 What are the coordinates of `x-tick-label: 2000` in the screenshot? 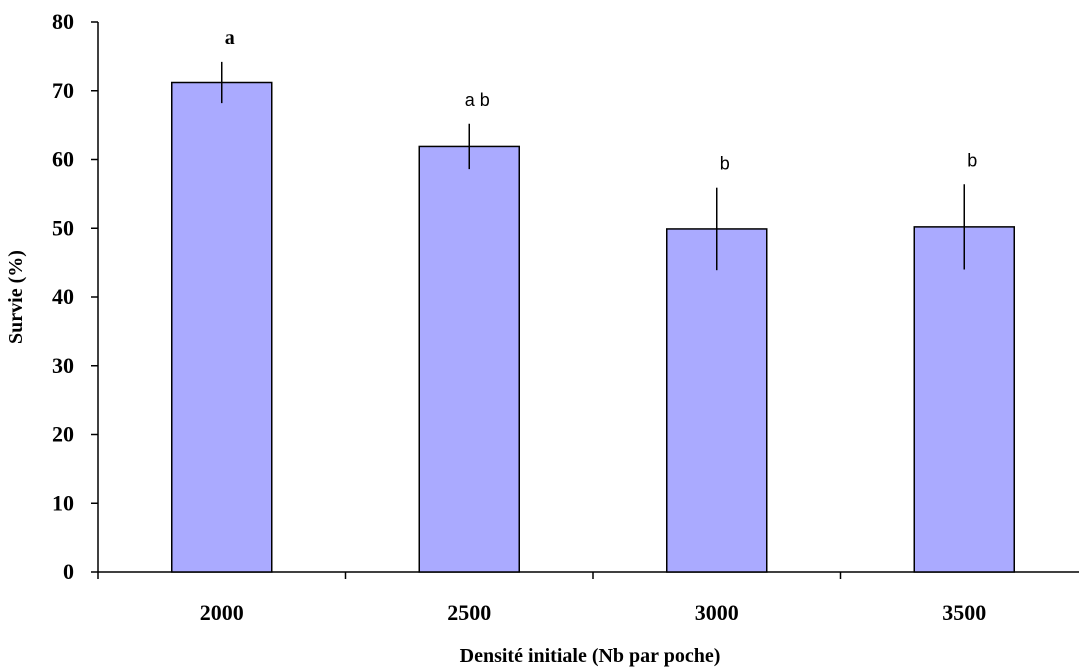 It's located at (222, 612).